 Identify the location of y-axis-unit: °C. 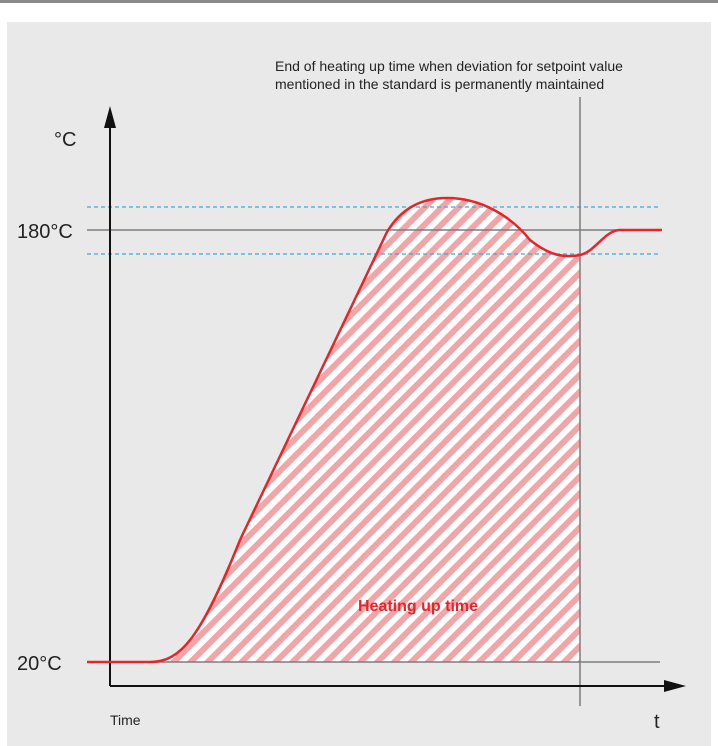
(65, 140).